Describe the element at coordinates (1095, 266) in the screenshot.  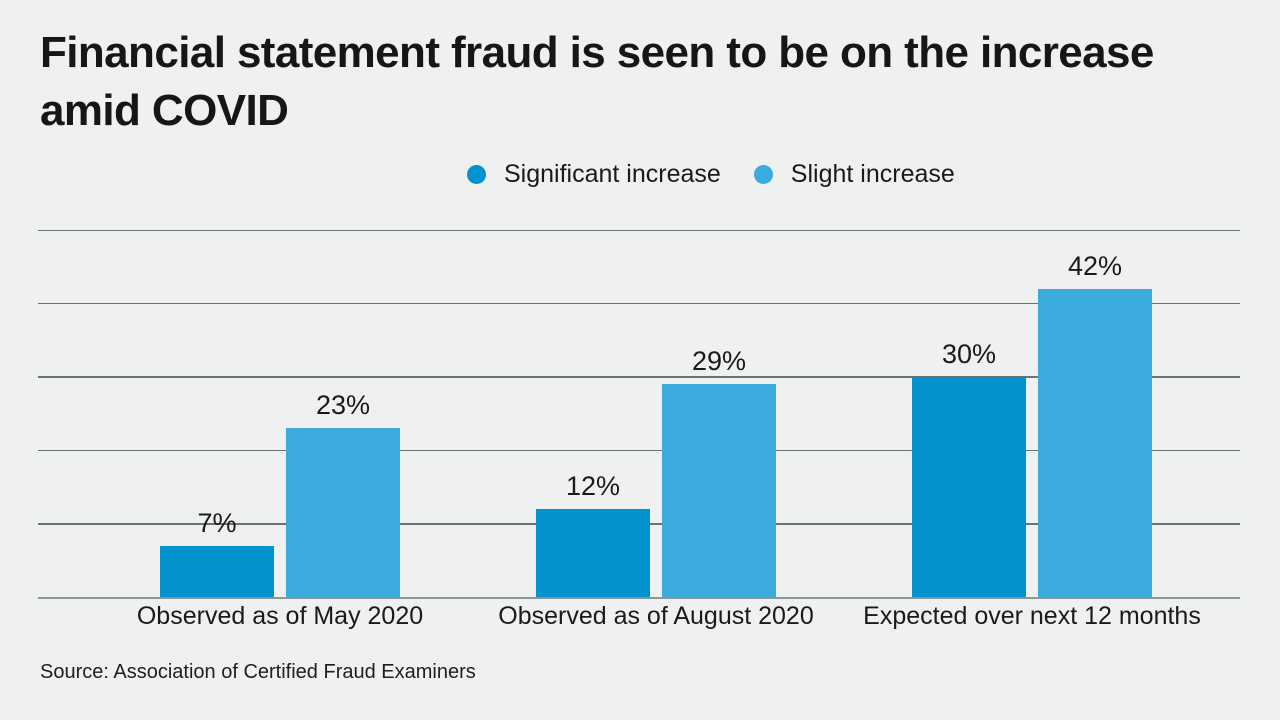
I see `bar-value-label: 42%` at that location.